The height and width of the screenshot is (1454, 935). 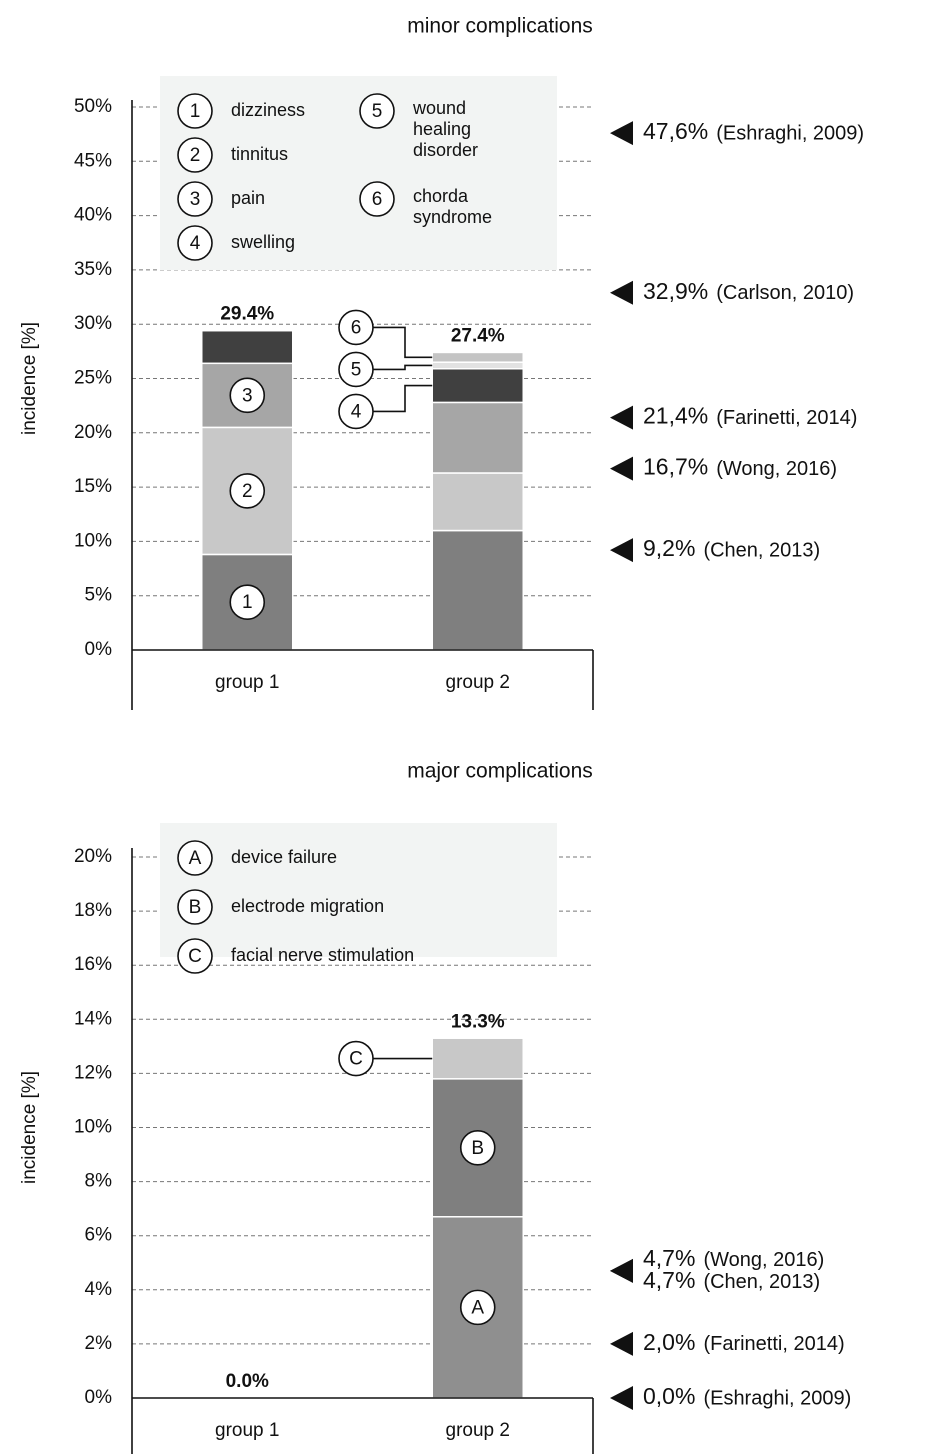 What do you see at coordinates (669, 1396) in the screenshot?
I see `reference-value: 0,0%` at bounding box center [669, 1396].